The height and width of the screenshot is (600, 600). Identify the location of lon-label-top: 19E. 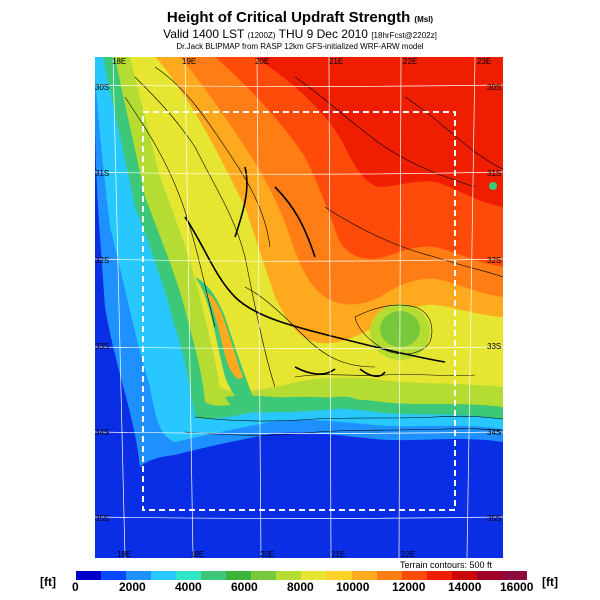
(189, 61).